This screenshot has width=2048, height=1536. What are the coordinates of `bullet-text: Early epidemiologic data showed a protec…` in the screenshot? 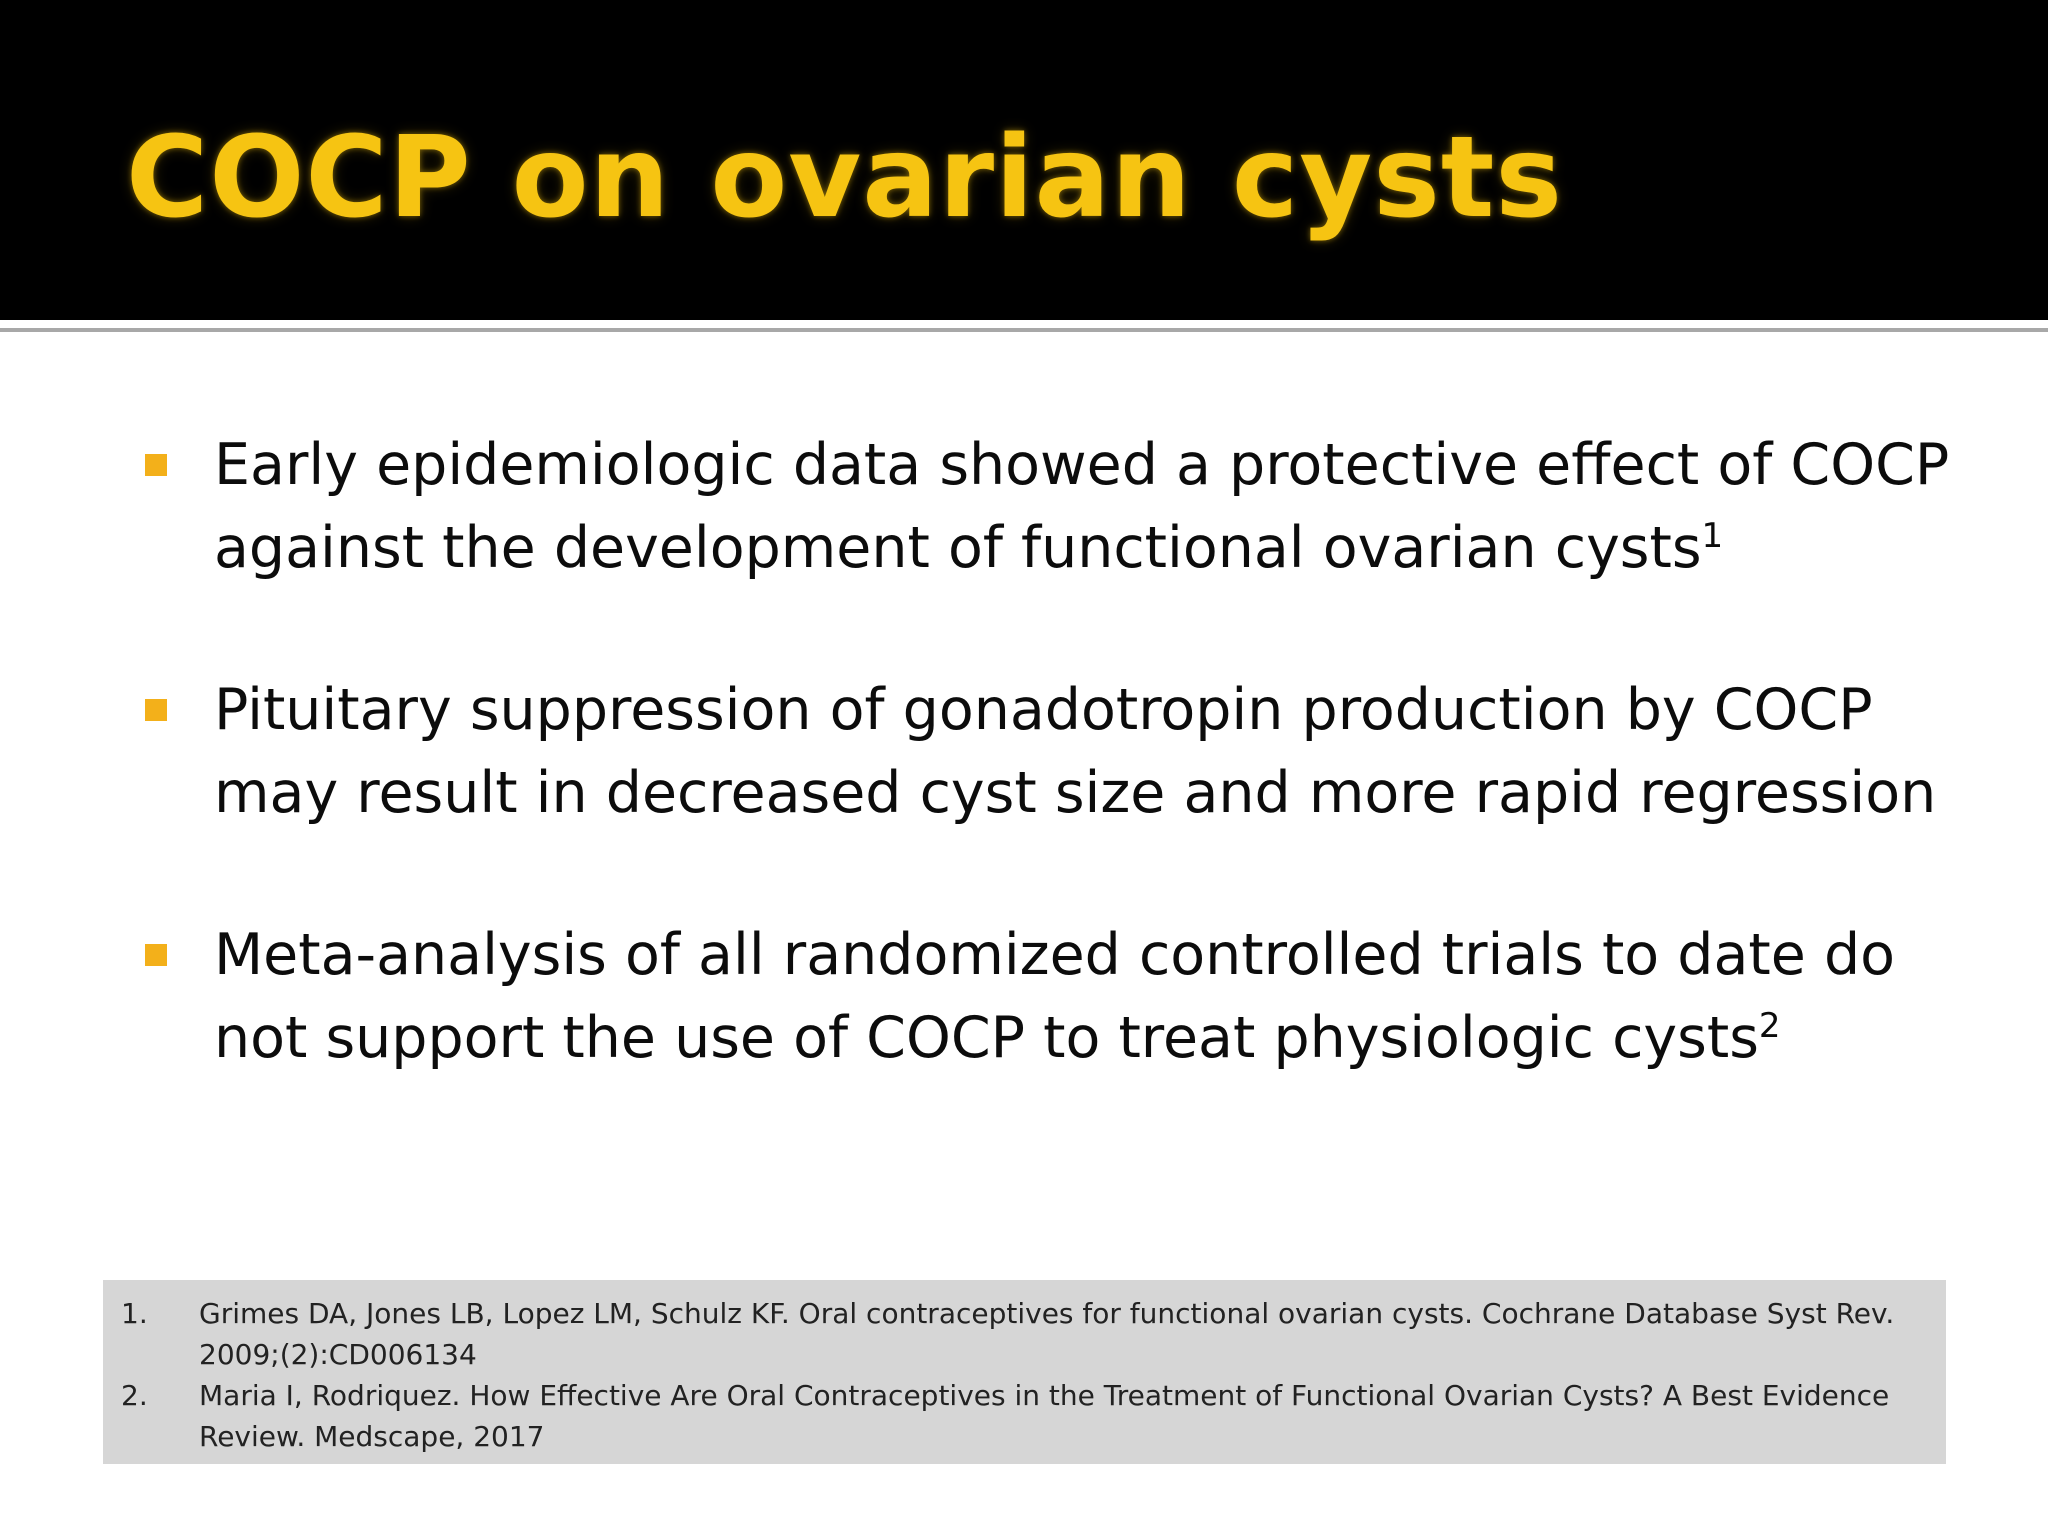 It's located at (1099, 507).